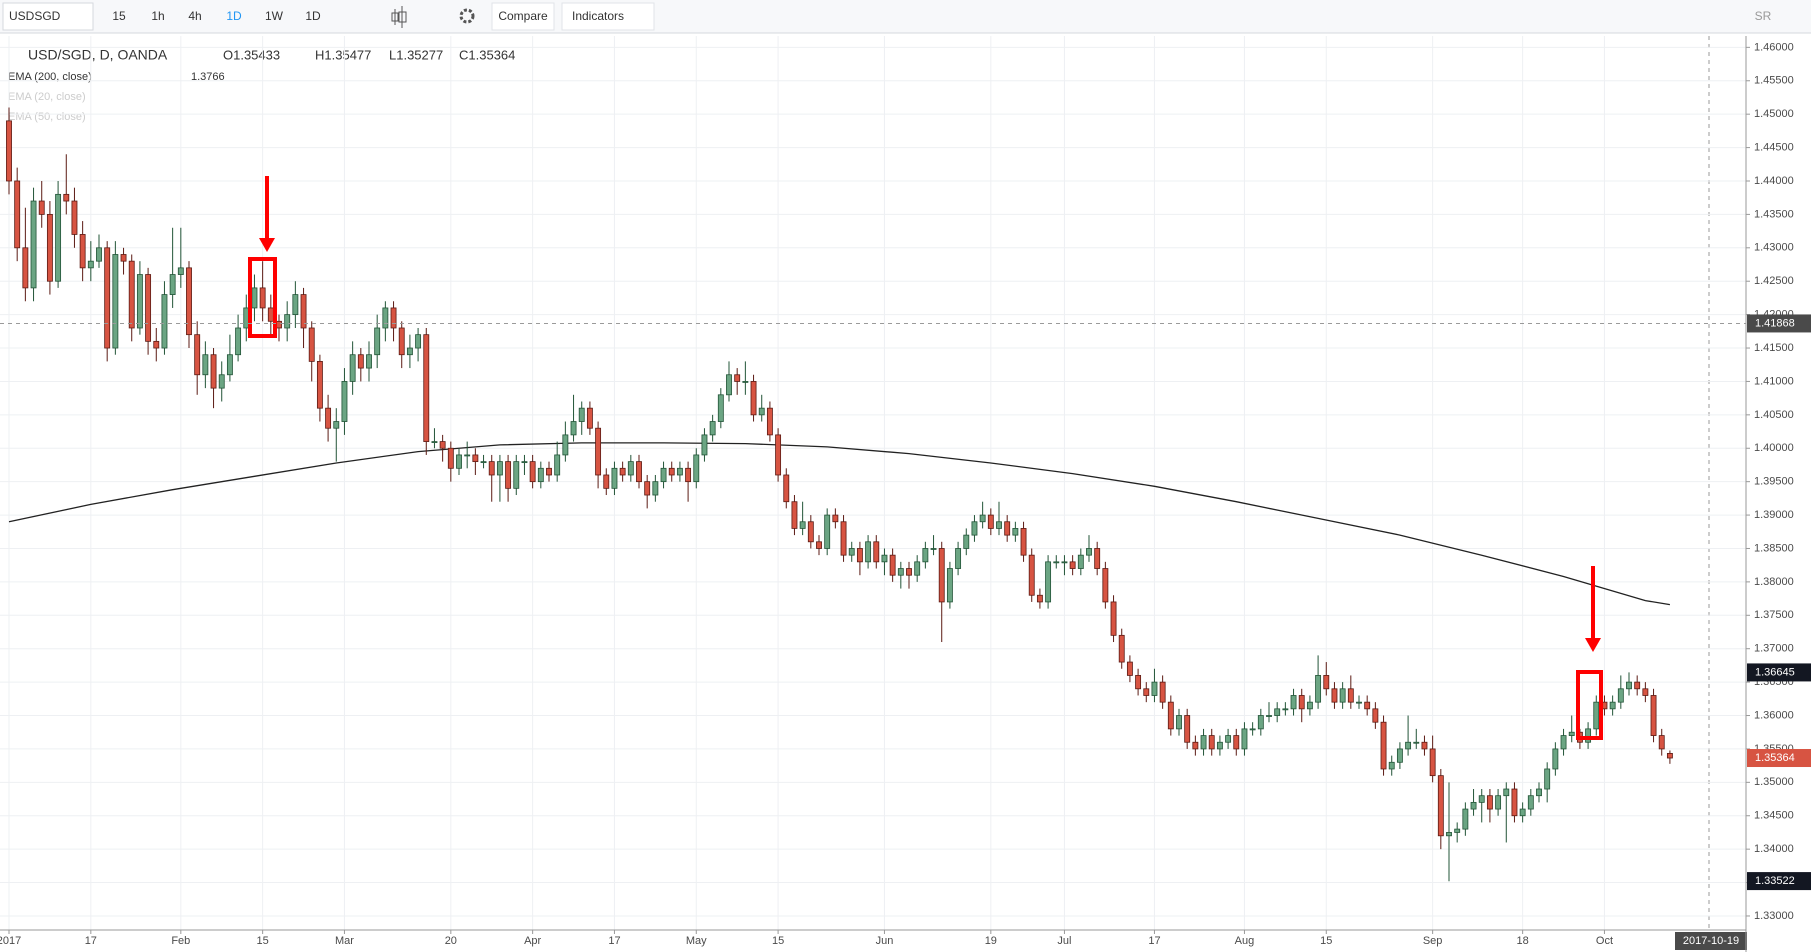 Image resolution: width=1811 pixels, height=952 pixels. I want to click on indicators-button, so click(608, 16).